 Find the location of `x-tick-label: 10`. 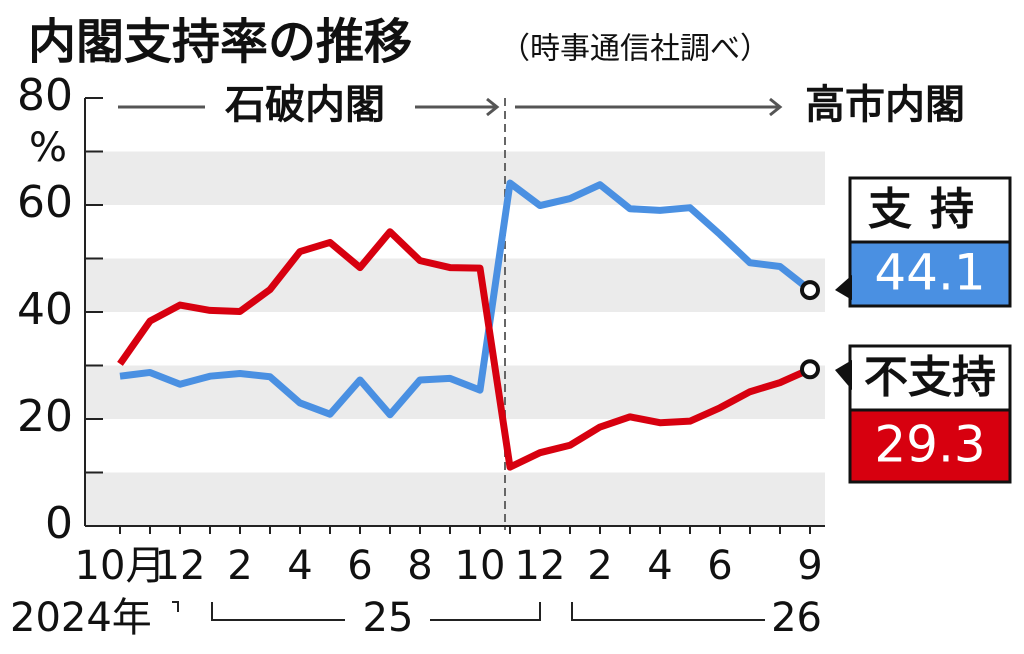

x-tick-label: 10 is located at coordinates (480, 566).